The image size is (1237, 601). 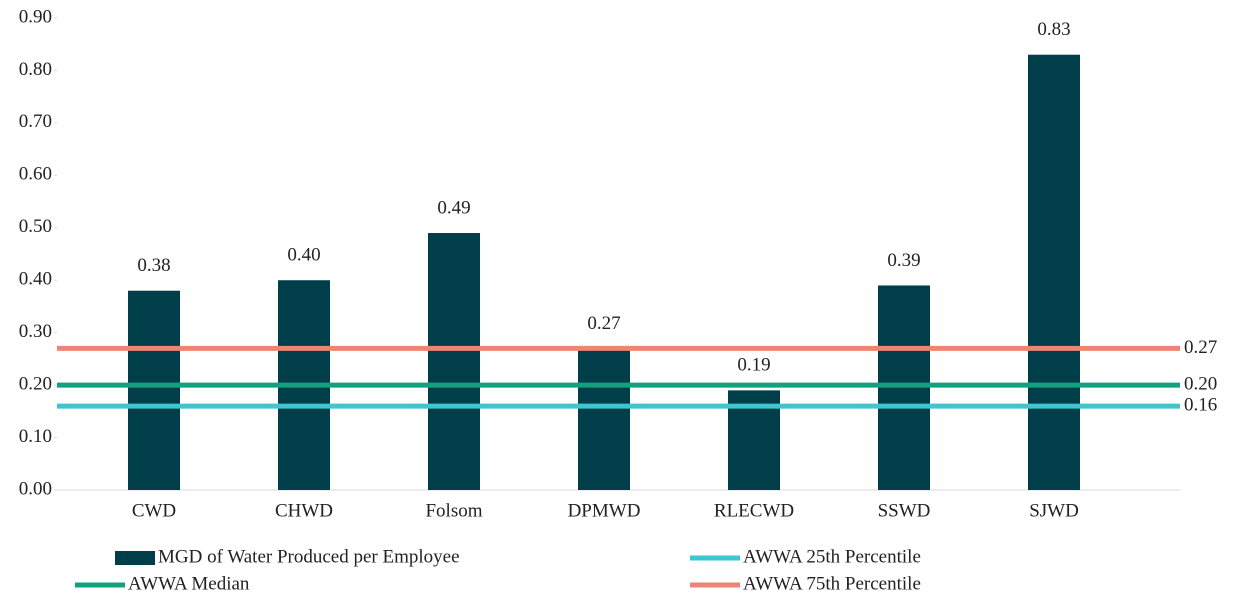 What do you see at coordinates (303, 255) in the screenshot?
I see `data-label: 0.40` at bounding box center [303, 255].